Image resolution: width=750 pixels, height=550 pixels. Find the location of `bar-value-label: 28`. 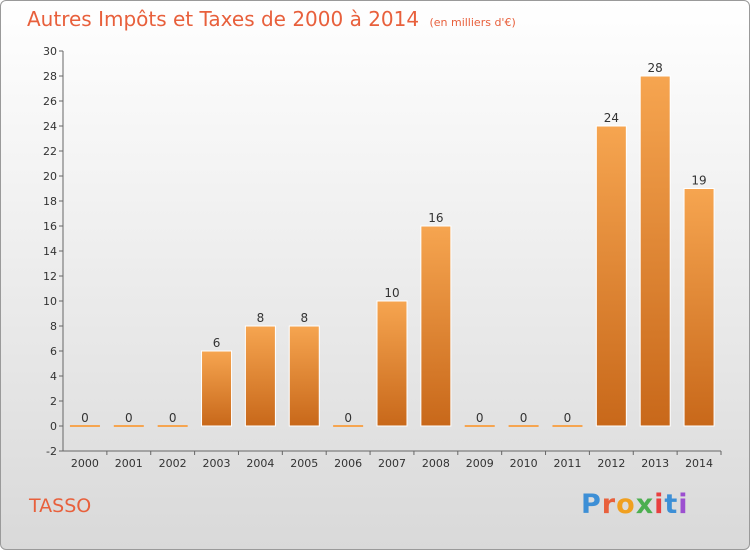

bar-value-label: 28 is located at coordinates (655, 68).